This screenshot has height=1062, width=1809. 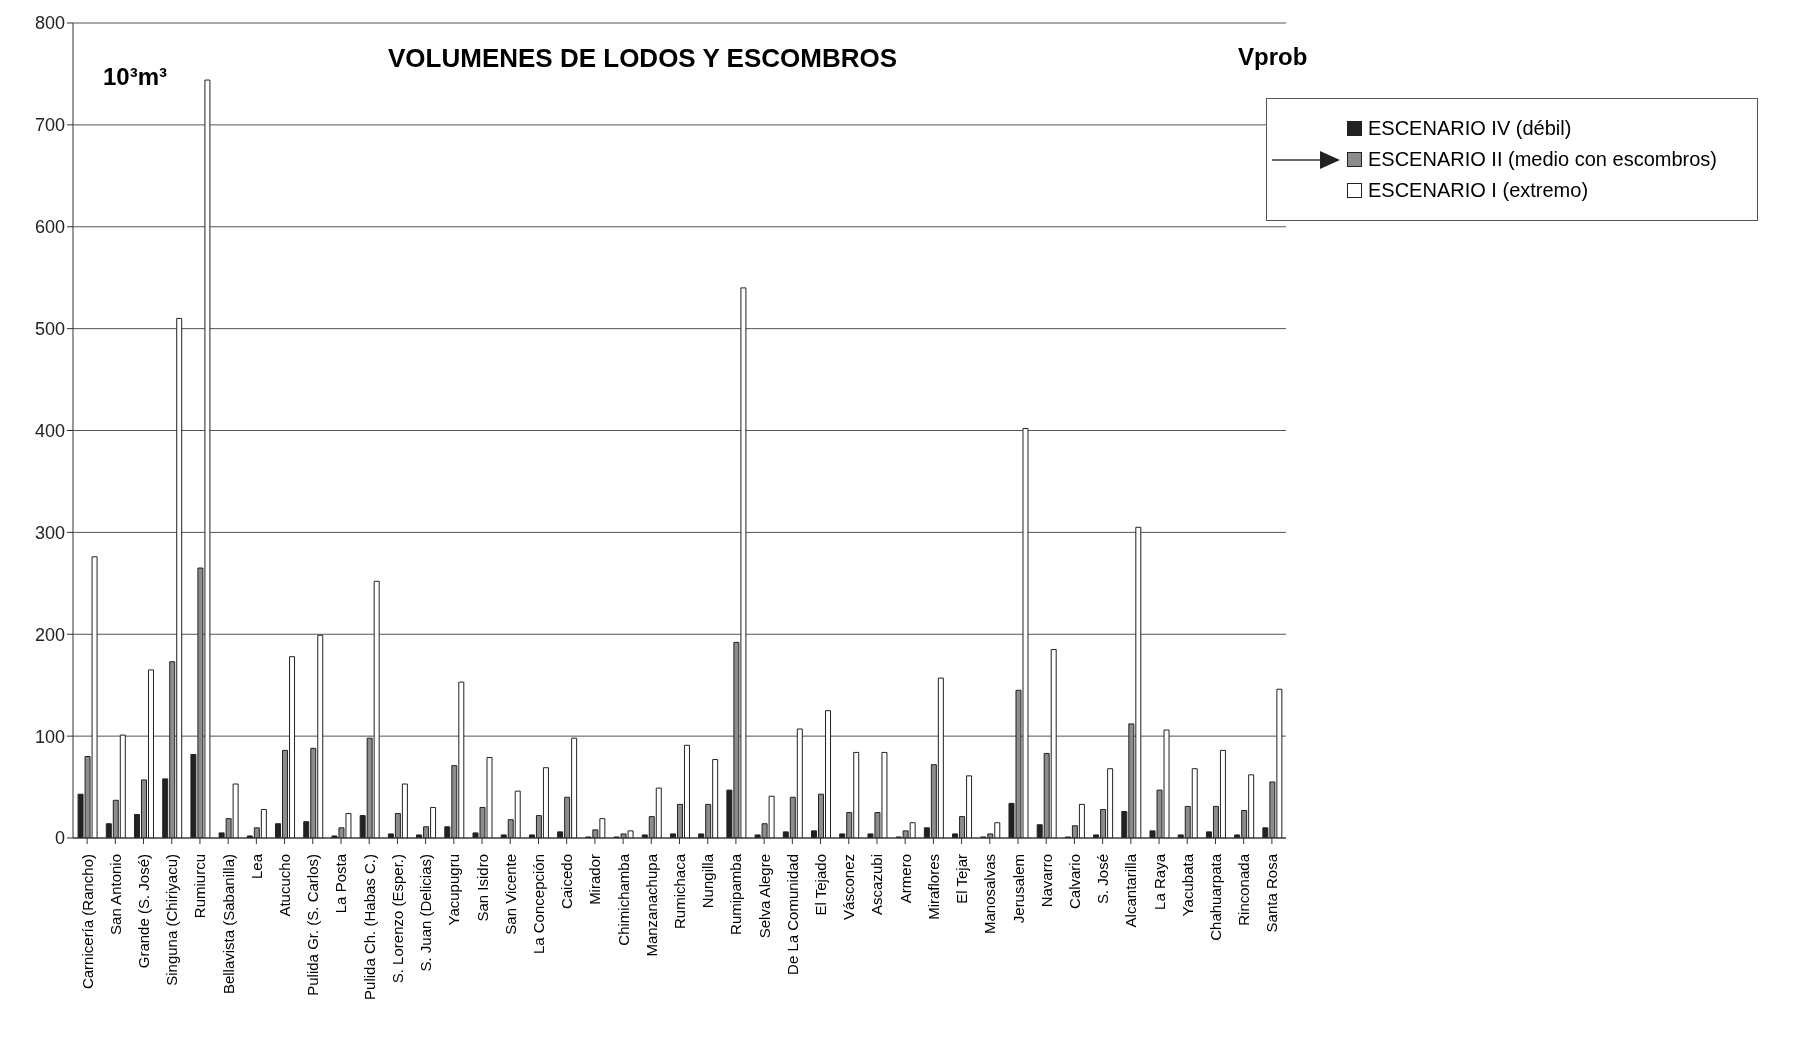 I want to click on x-tick-label: Yacubata, so click(x=1187, y=885).